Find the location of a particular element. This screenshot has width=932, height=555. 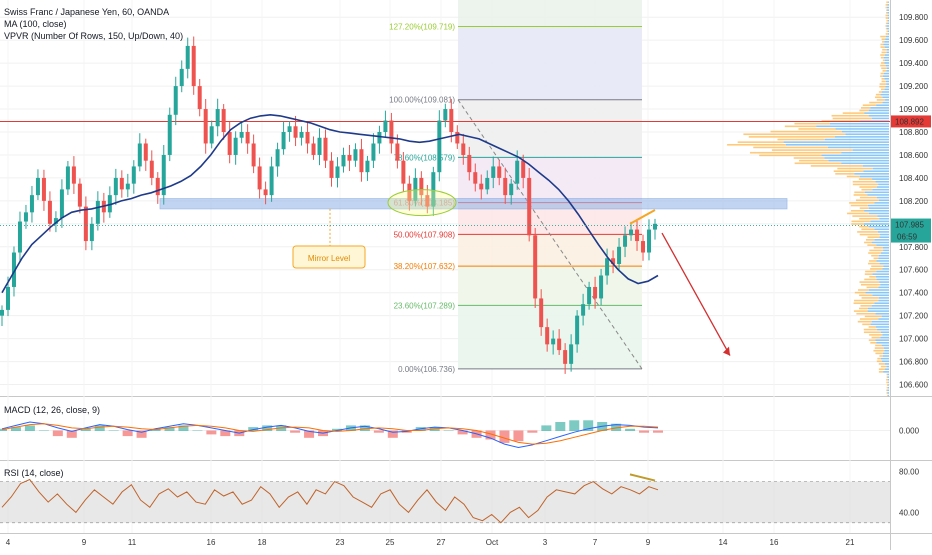

fib-level-label: 50.00%(107.908) is located at coordinates (425, 234).